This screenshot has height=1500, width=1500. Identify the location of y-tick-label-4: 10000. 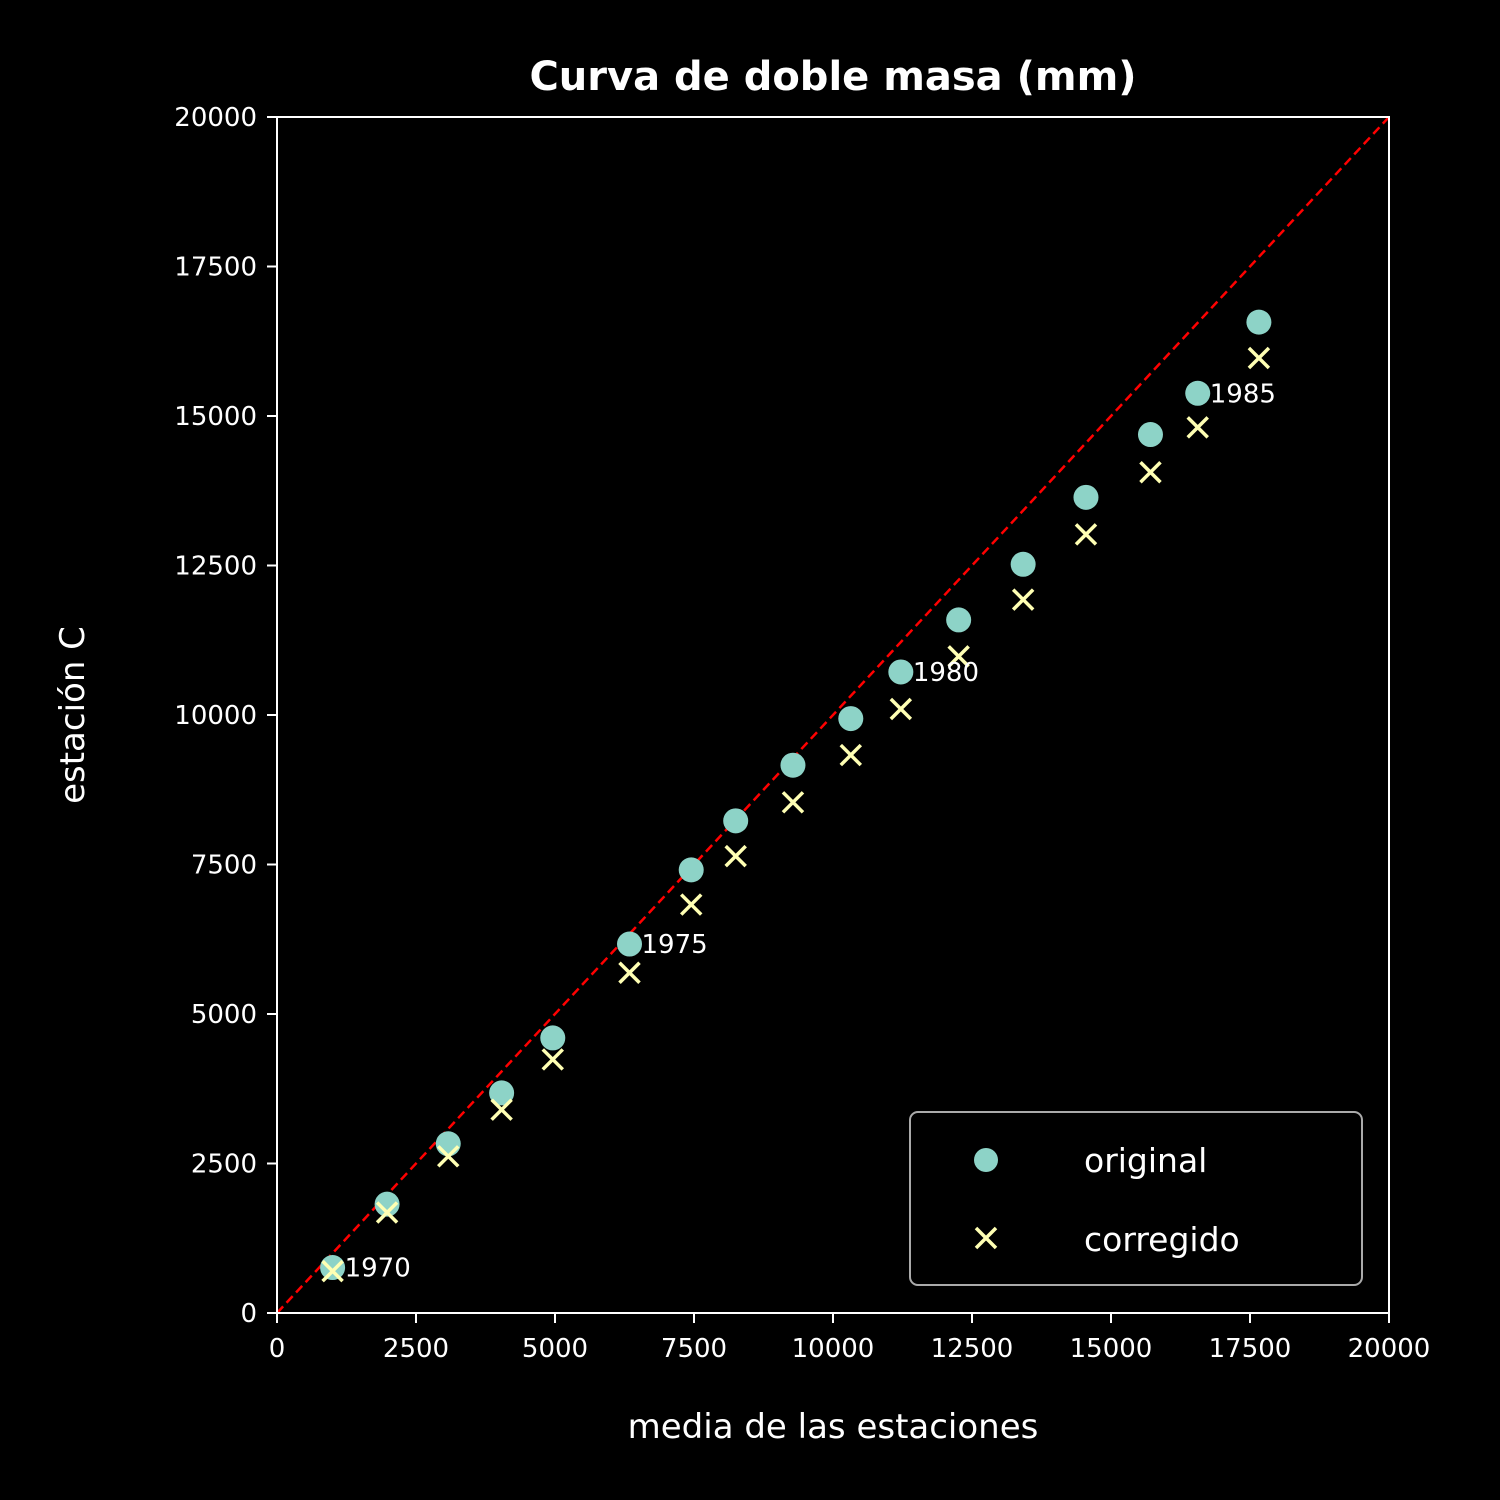
(215, 716).